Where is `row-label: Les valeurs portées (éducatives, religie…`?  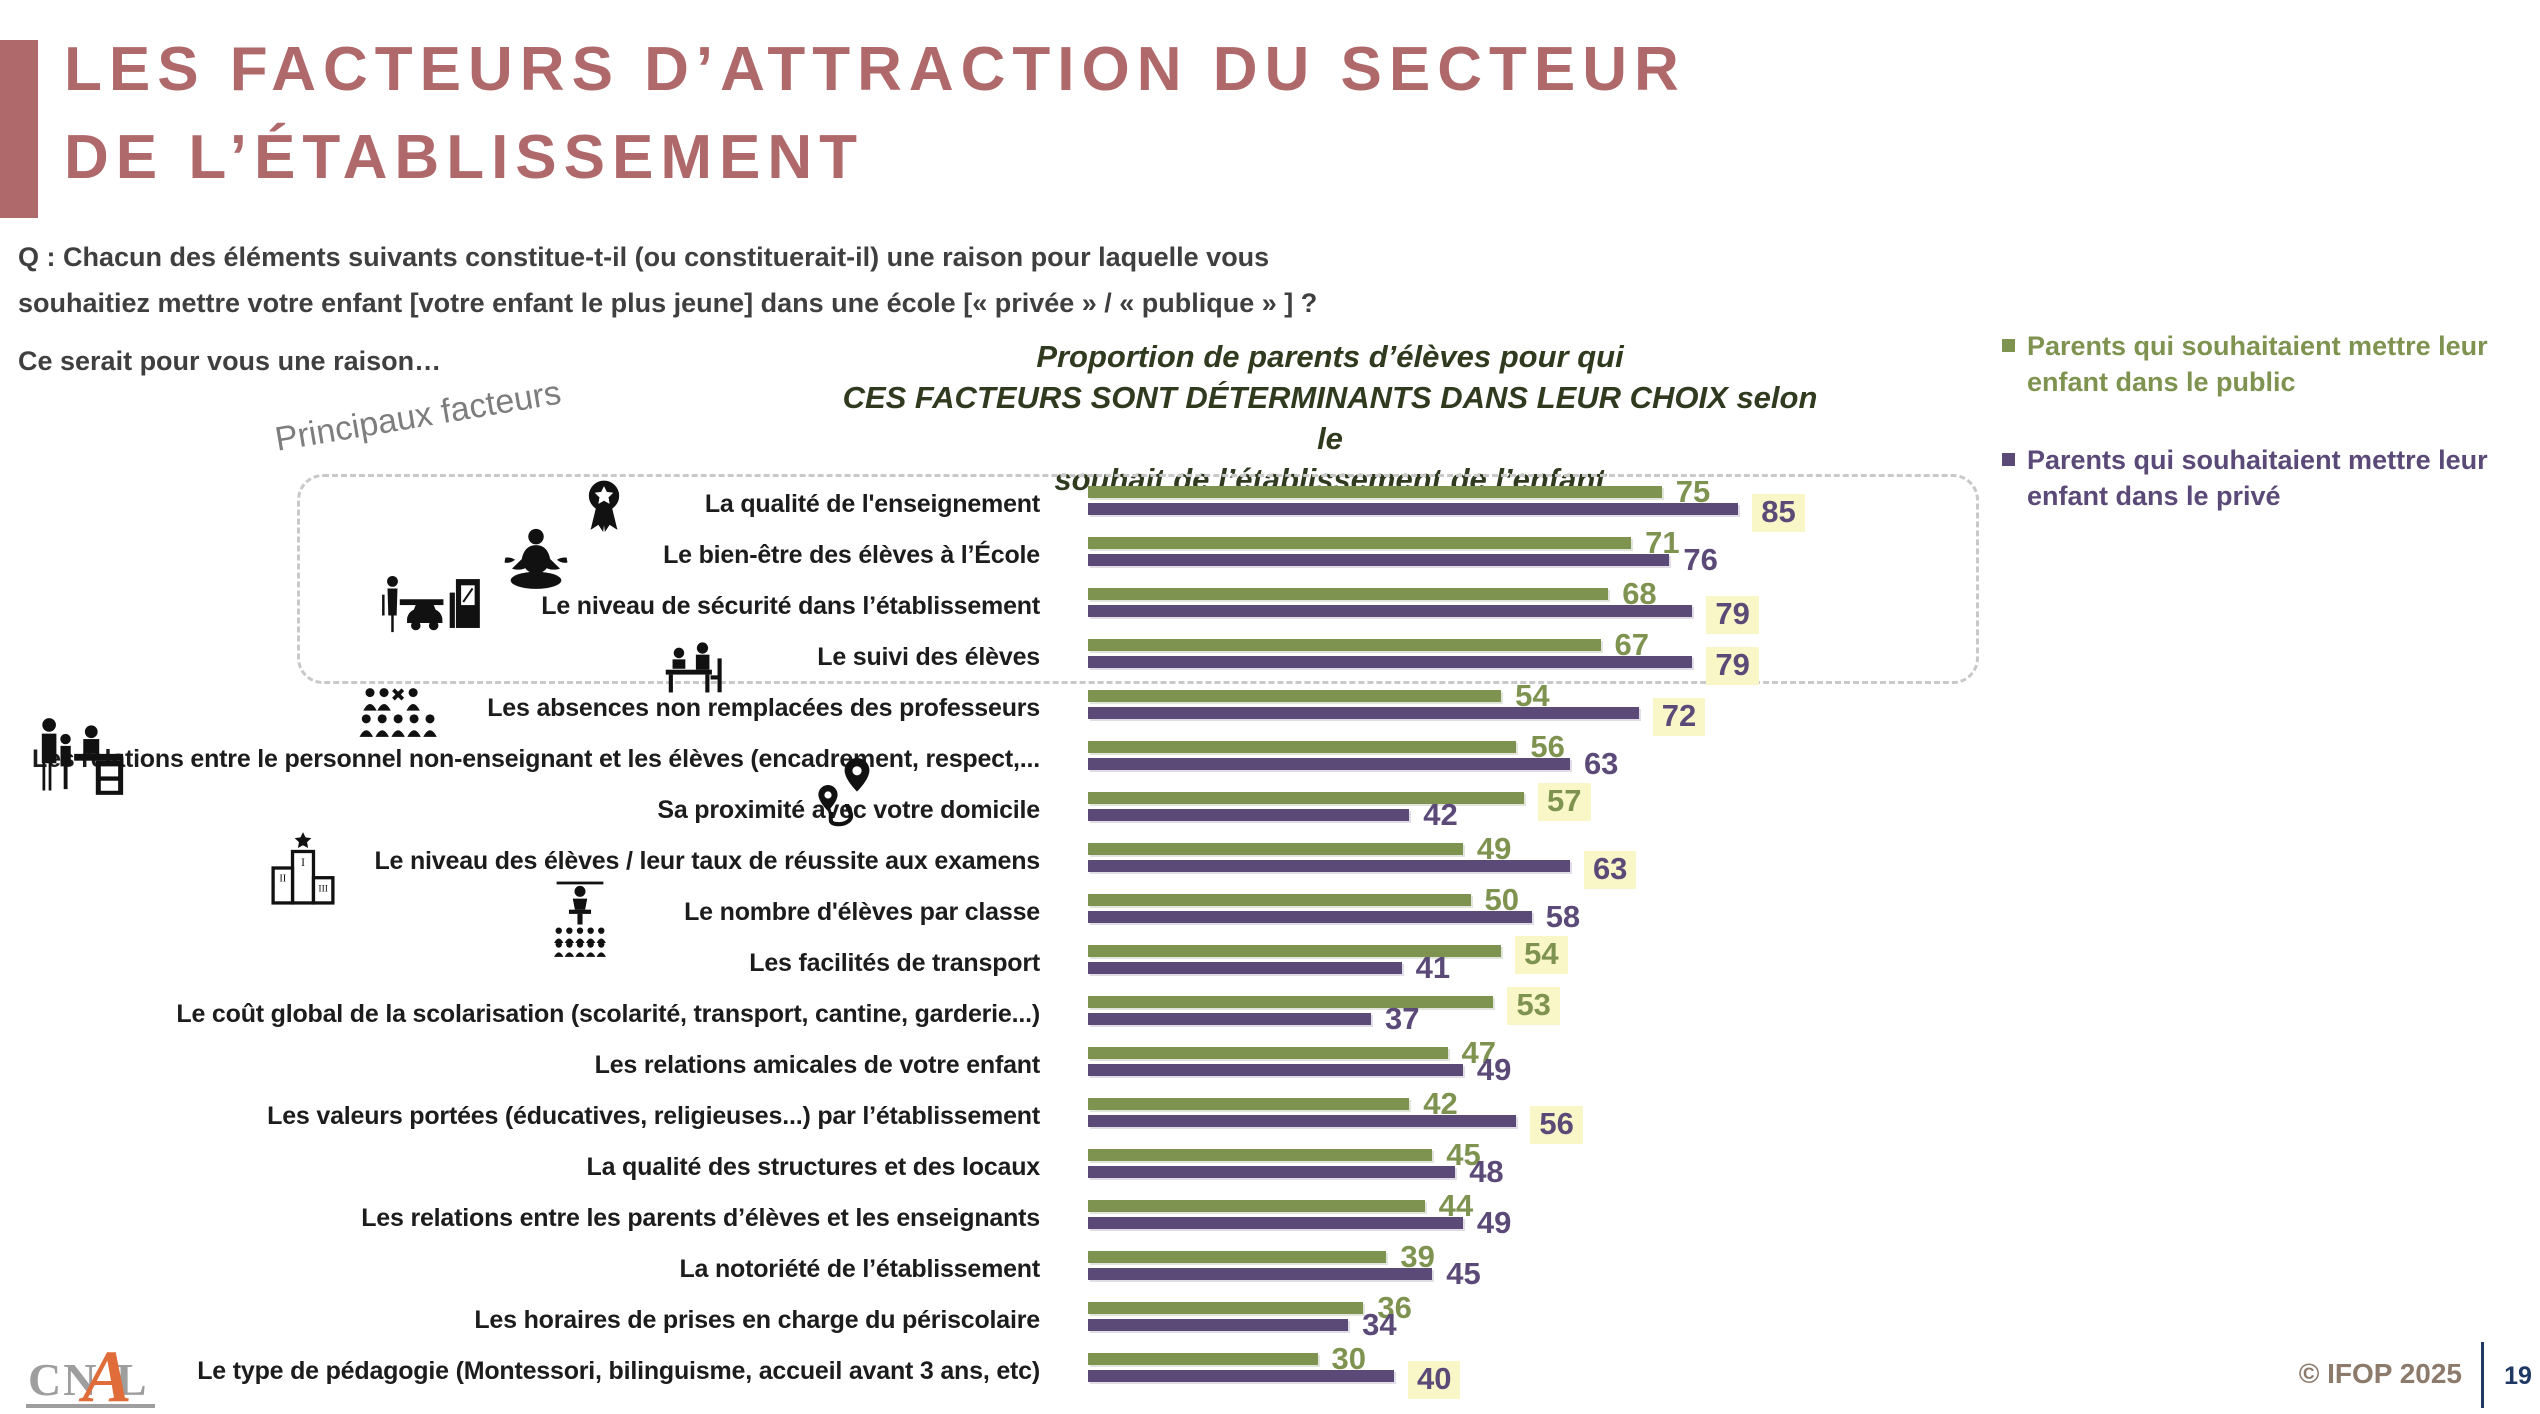
row-label: Les valeurs portées (éducatives, religie… is located at coordinates (653, 1116).